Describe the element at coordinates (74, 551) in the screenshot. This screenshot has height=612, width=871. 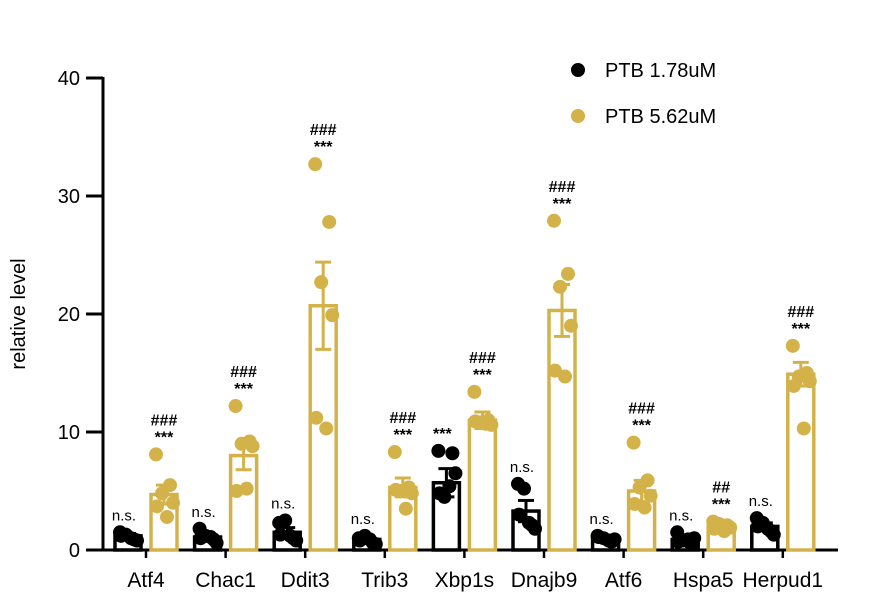
I see `y-tick-label: 0` at that location.